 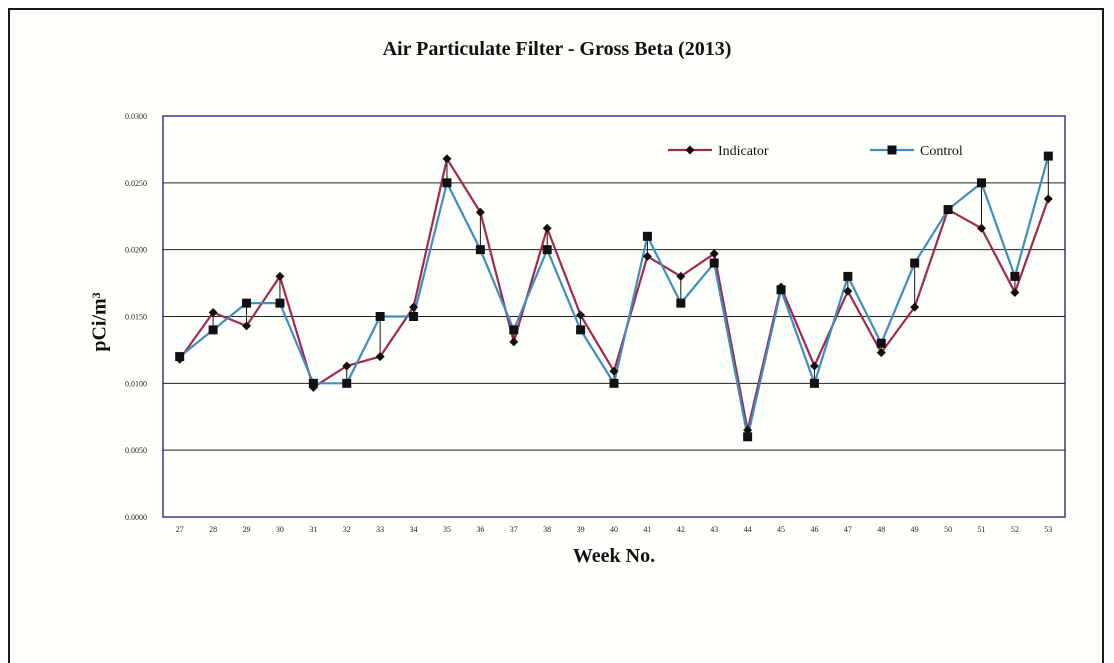 I want to click on x-tick-label: 42, so click(x=681, y=529).